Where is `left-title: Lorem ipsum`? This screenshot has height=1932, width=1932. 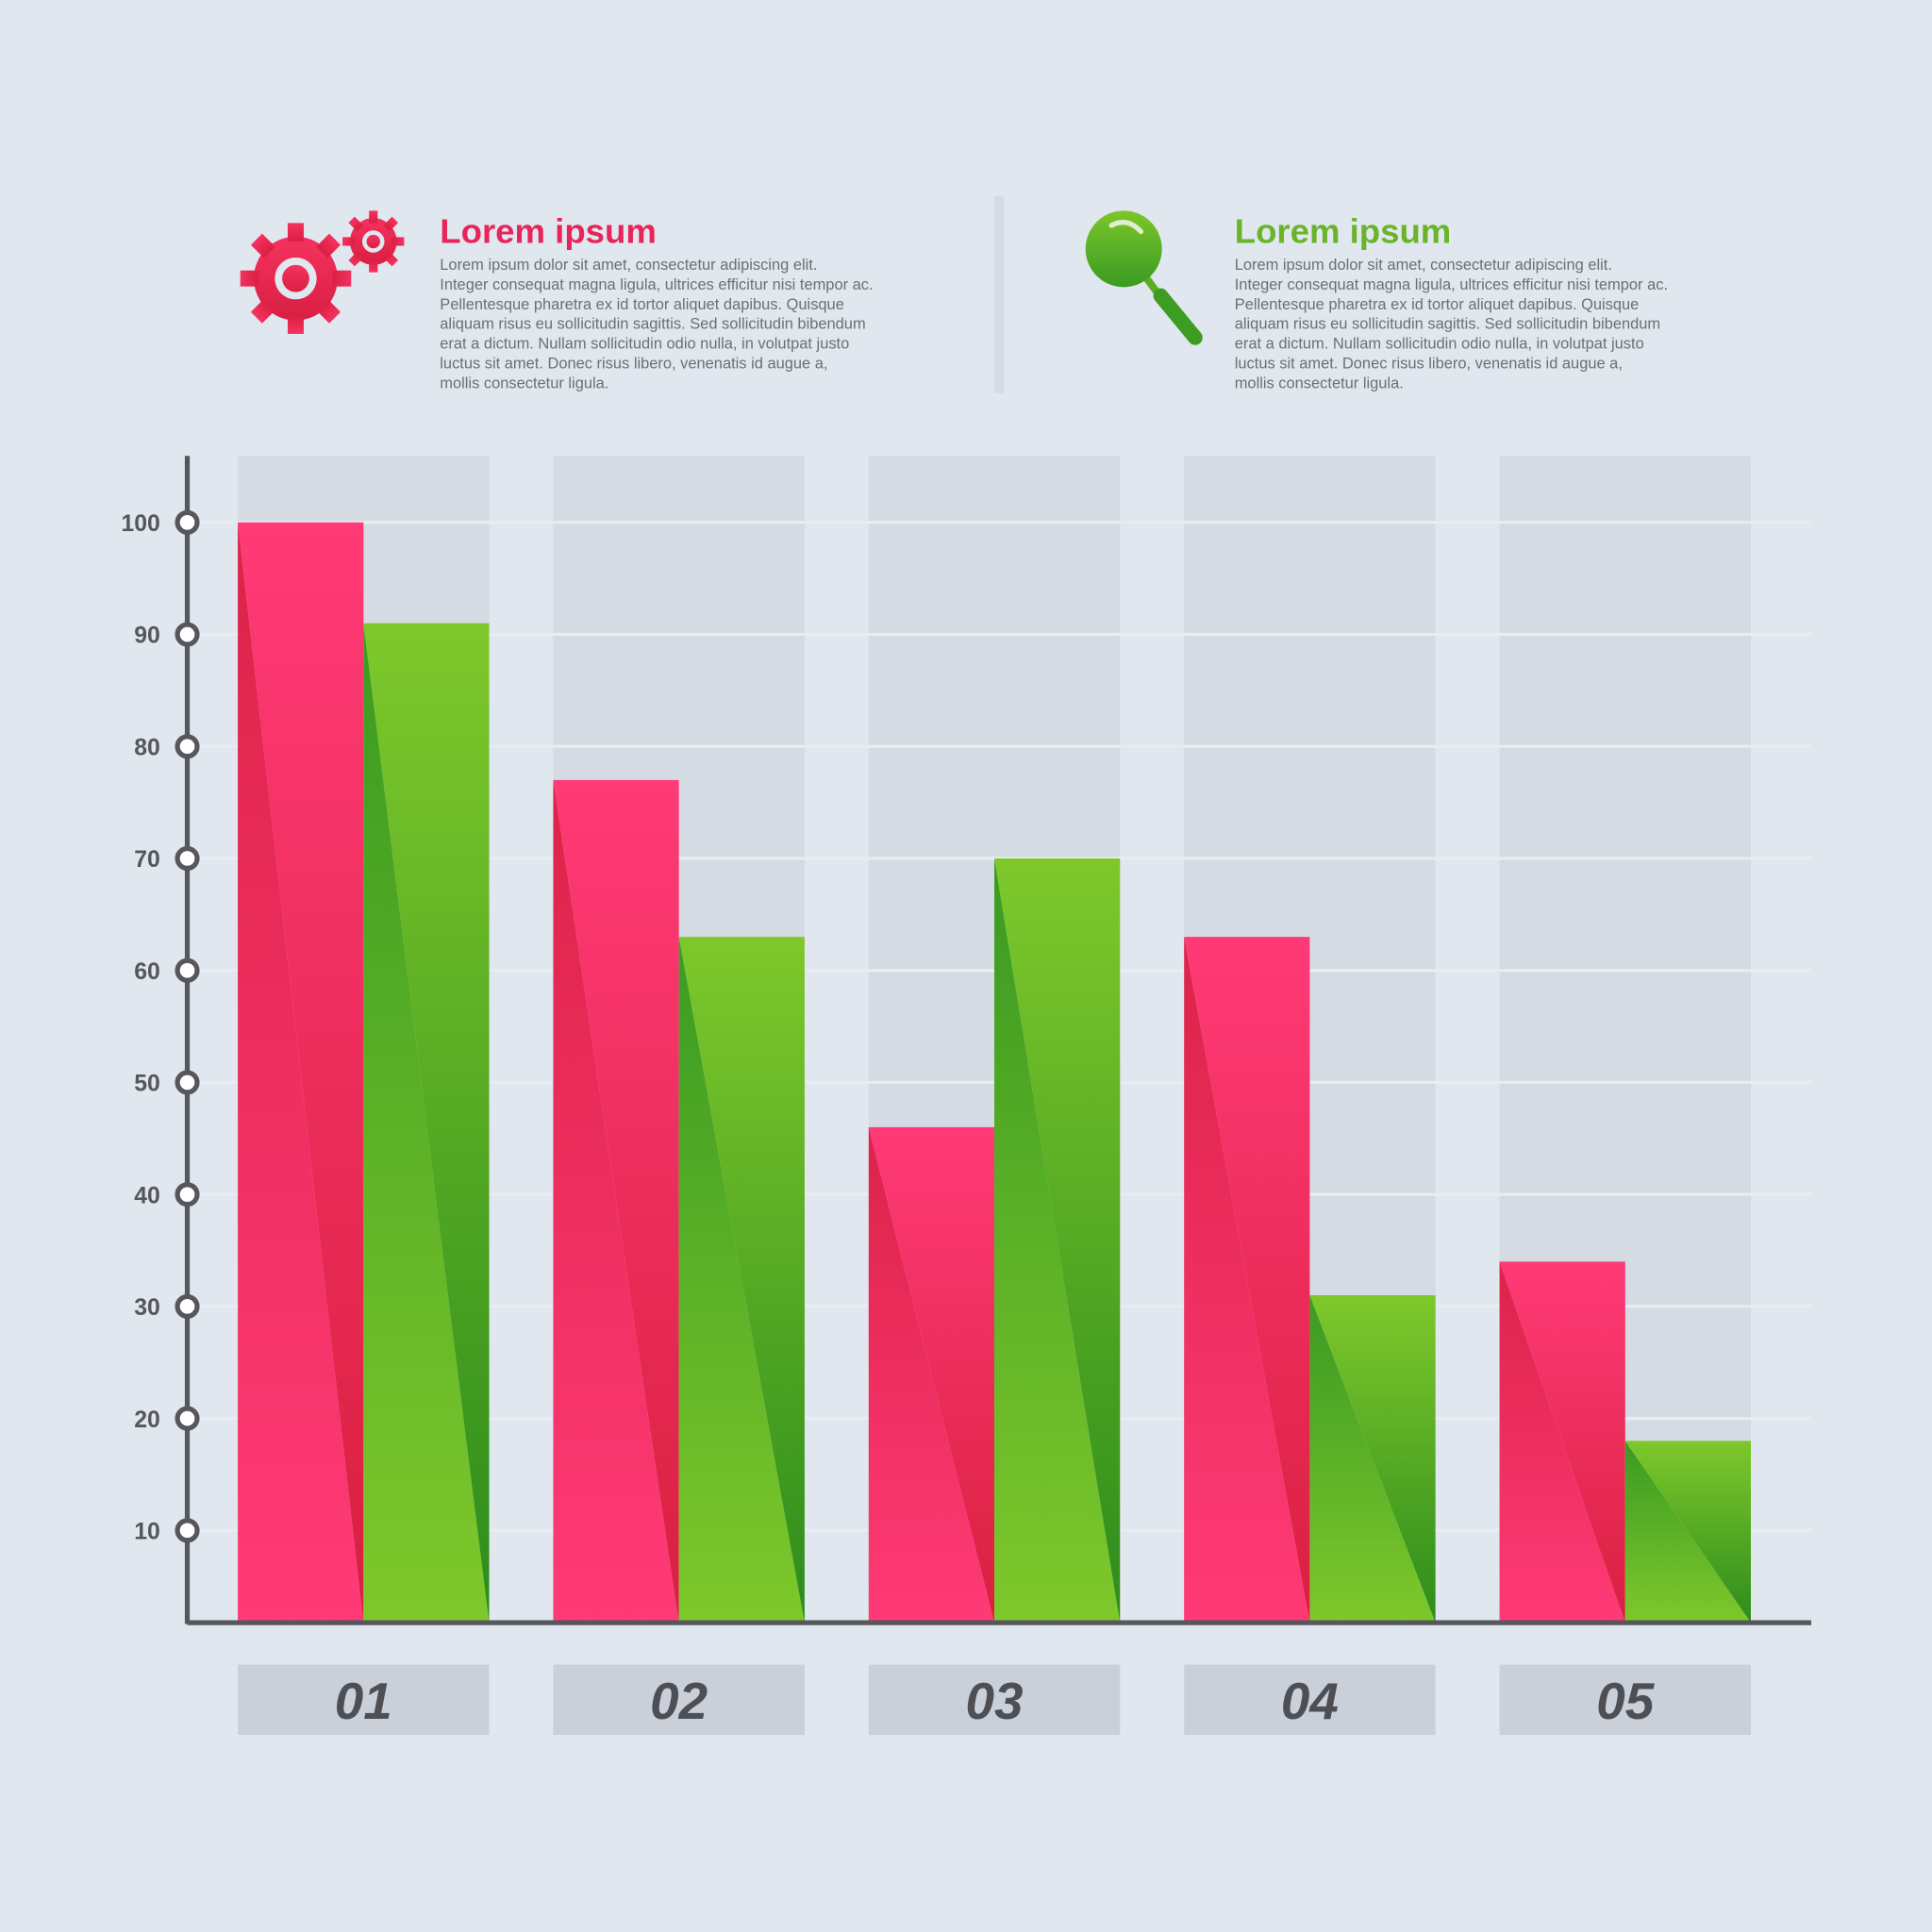
left-title: Lorem ipsum is located at coordinates (549, 231).